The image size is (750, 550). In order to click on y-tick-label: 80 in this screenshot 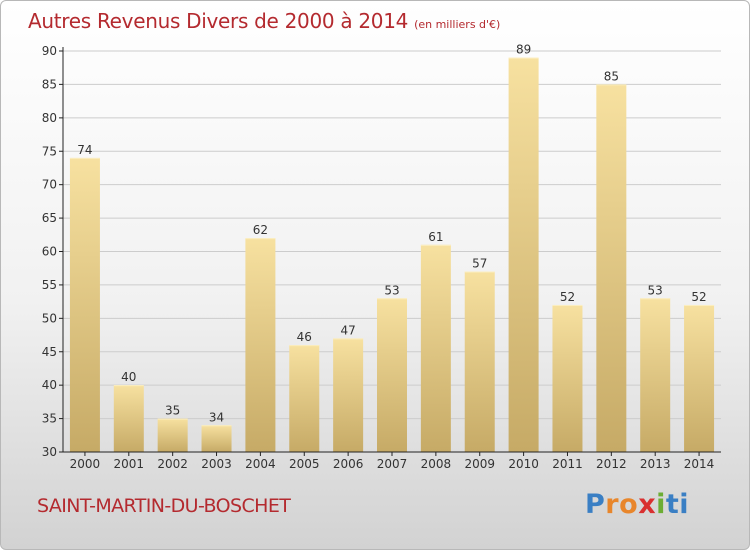, I will do `click(49, 118)`.